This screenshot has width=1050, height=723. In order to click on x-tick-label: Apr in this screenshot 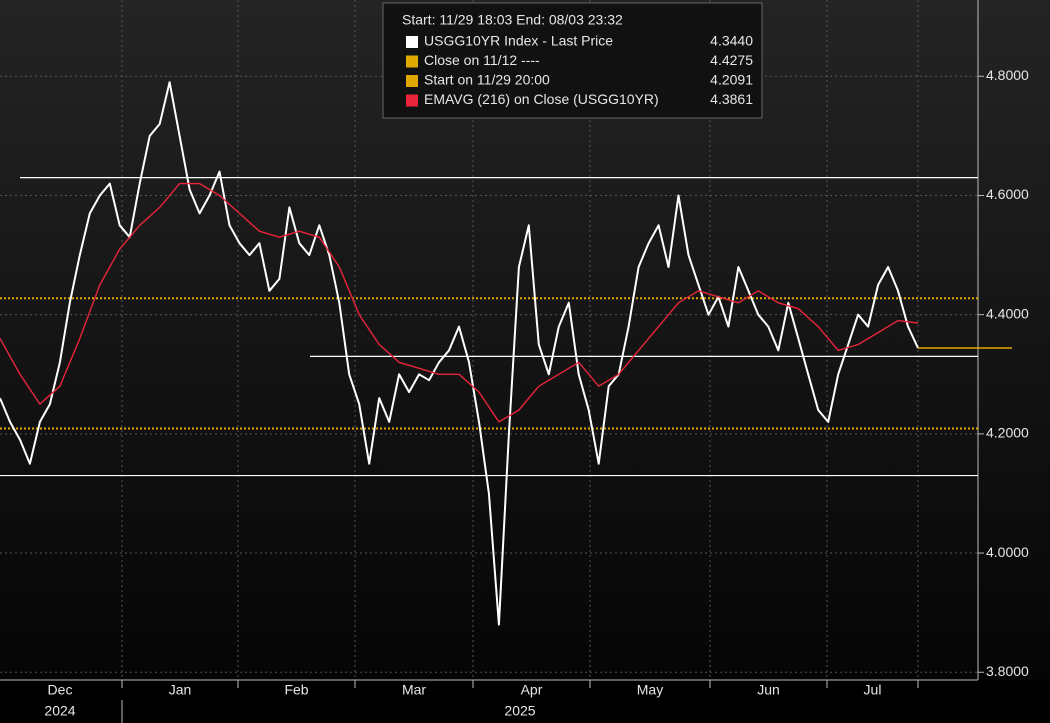, I will do `click(532, 690)`.